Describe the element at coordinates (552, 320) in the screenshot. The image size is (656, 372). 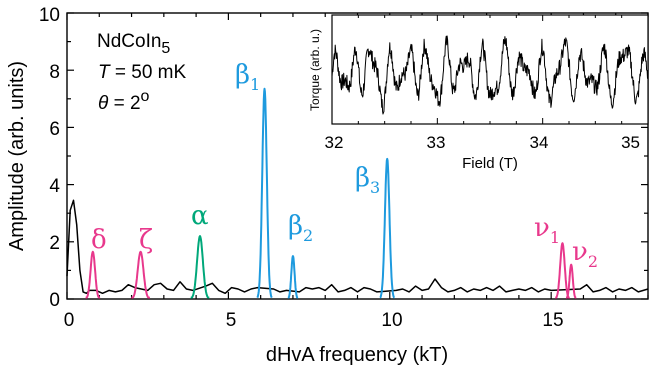
I see `x-tick-label: 15` at that location.